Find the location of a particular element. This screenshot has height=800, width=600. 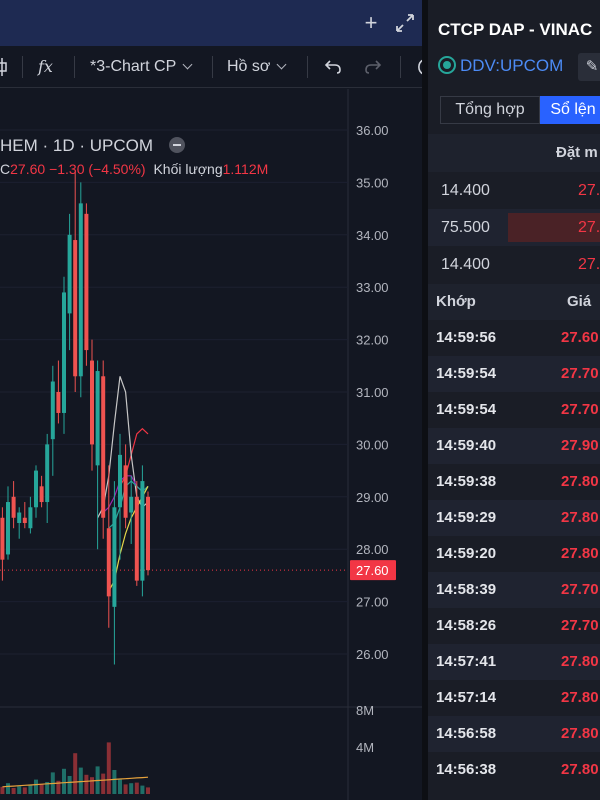

chart-toolbar: fx *3-Chart CP Hồ sơ is located at coordinates (212, 67).